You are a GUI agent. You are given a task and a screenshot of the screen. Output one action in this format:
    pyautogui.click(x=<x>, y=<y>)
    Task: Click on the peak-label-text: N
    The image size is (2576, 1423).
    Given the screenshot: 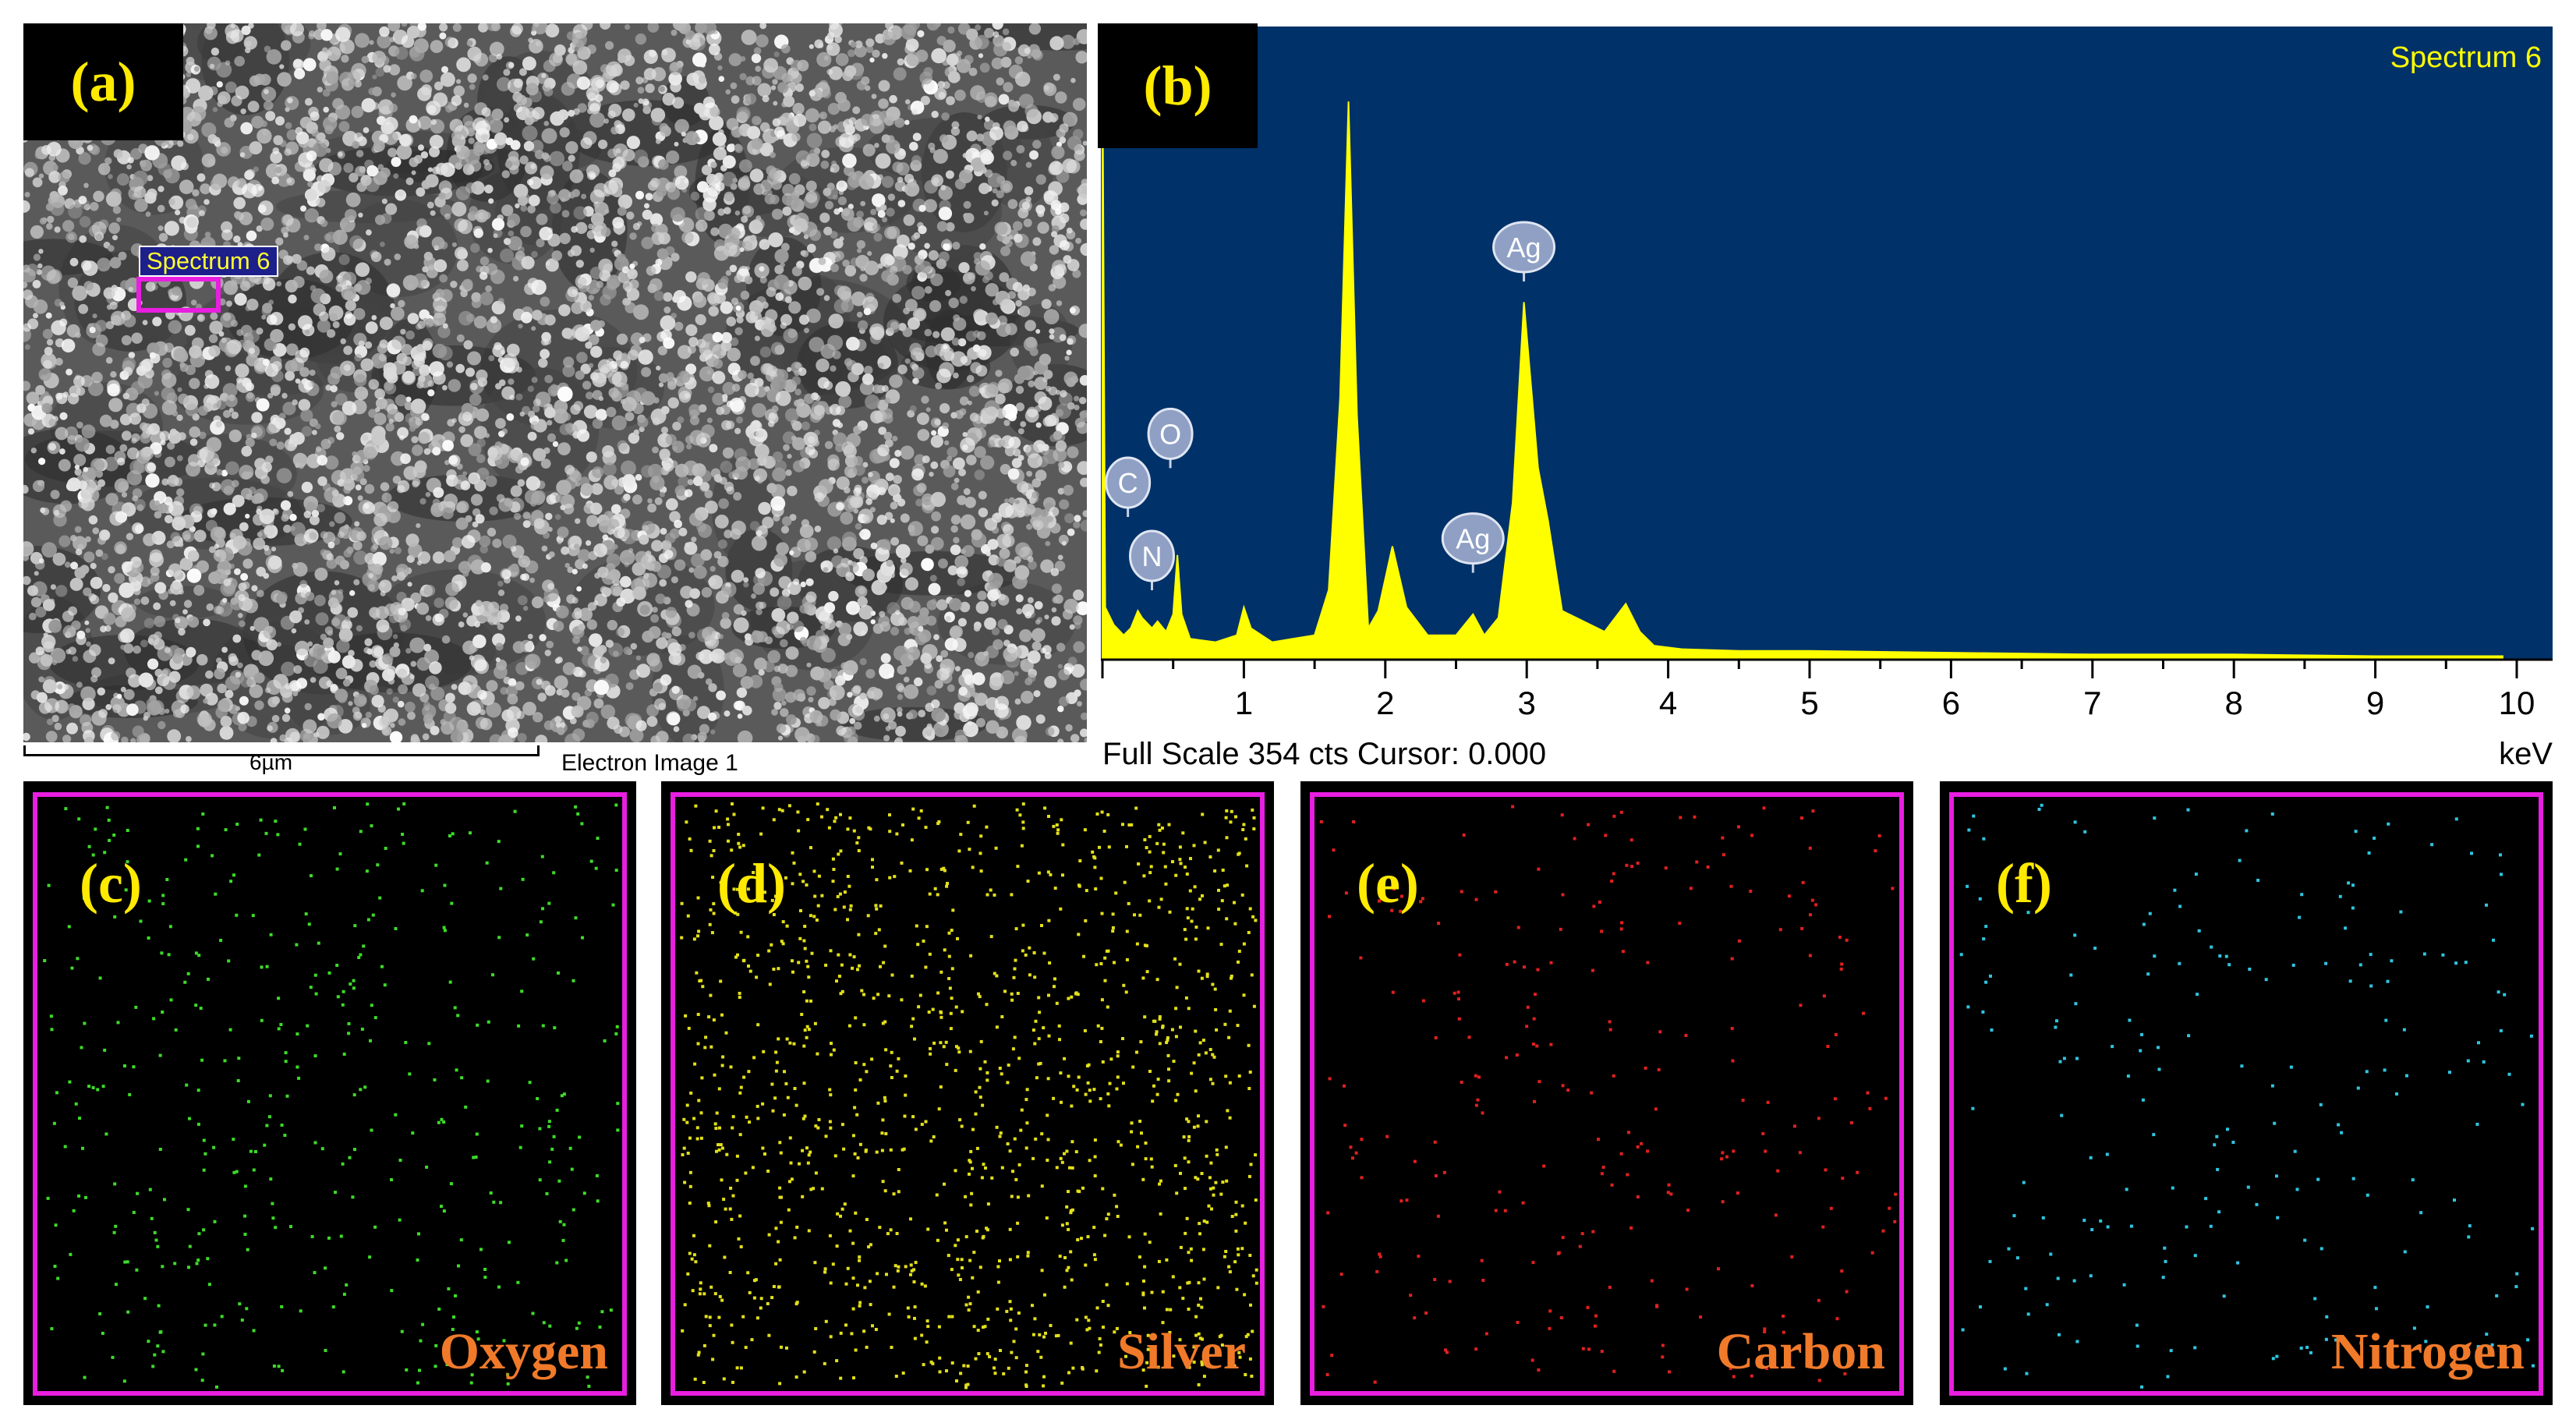 What is the action you would take?
    pyautogui.click(x=1151, y=556)
    